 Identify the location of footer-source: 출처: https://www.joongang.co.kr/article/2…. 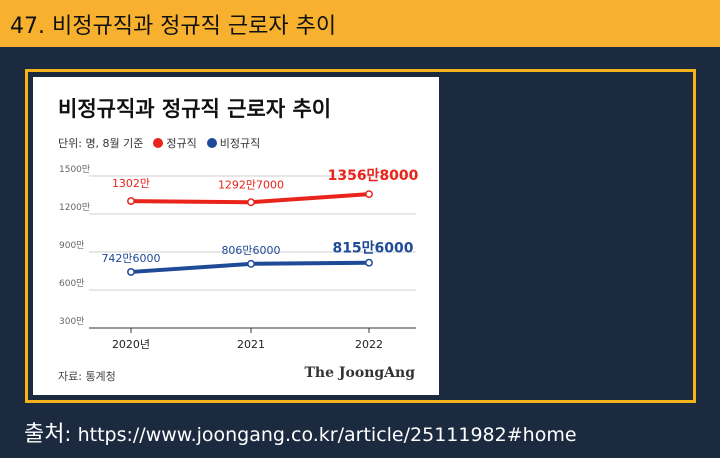
(300, 432).